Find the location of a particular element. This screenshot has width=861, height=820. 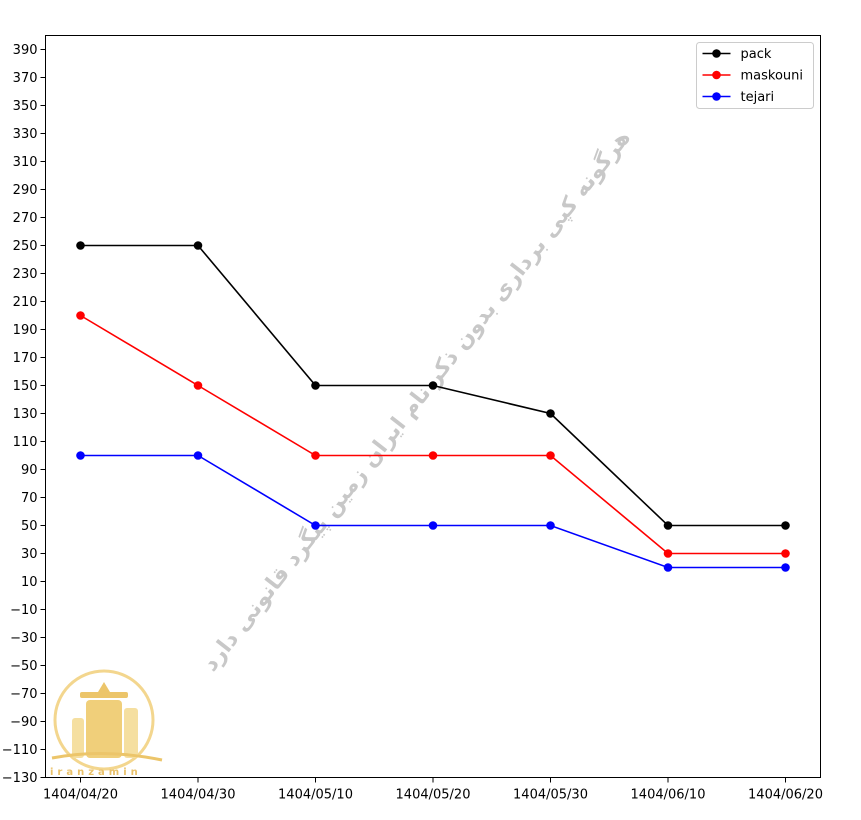

y-tick-label: 230 is located at coordinates (25, 274).